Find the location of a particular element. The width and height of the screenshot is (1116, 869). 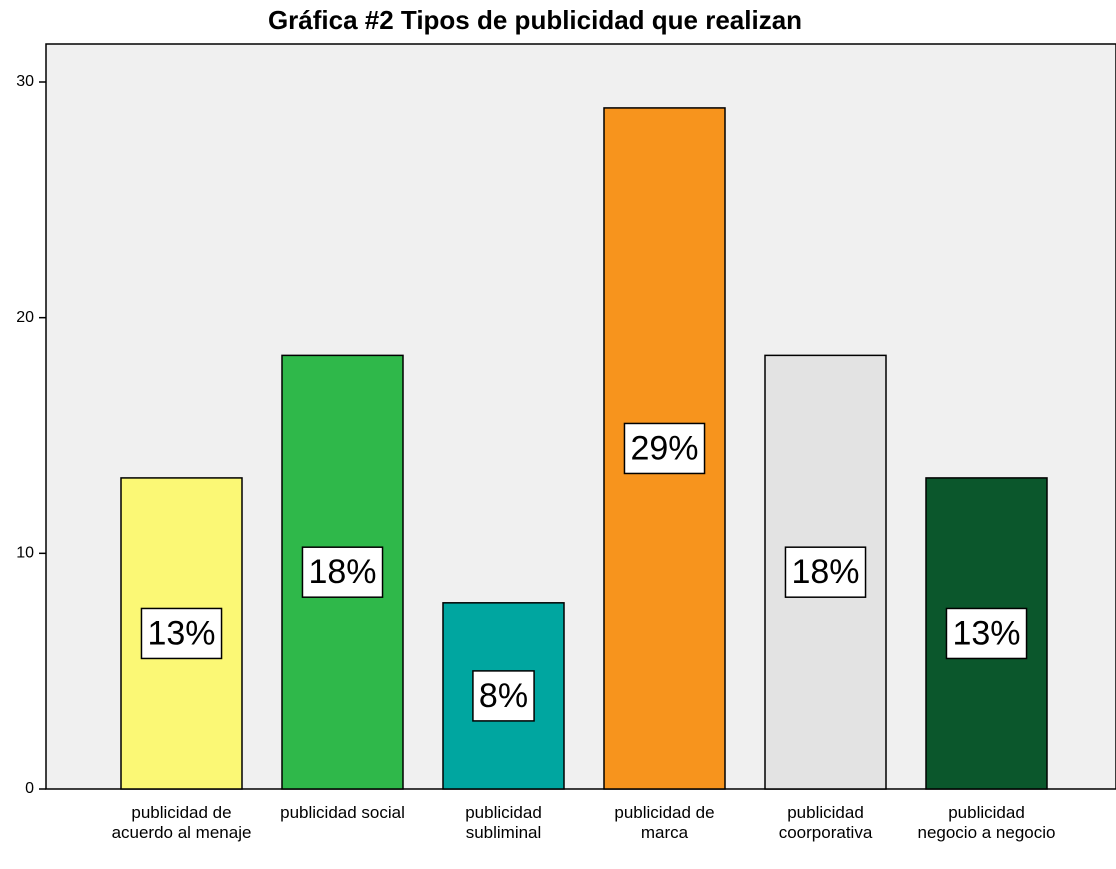

value-label: 8% is located at coordinates (503, 696).